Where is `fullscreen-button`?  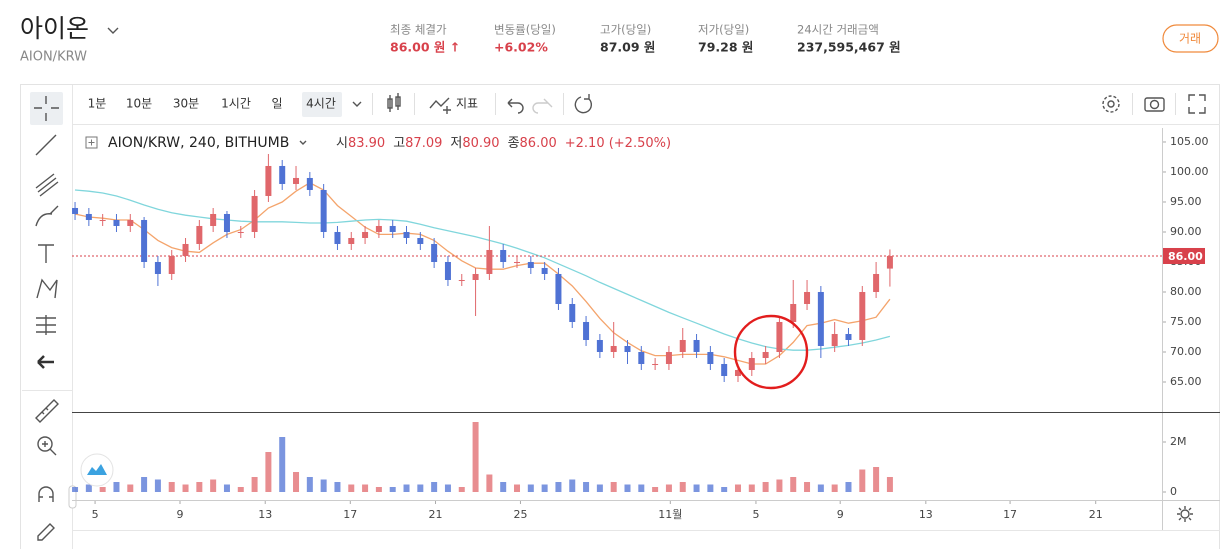
fullscreen-button is located at coordinates (1197, 104).